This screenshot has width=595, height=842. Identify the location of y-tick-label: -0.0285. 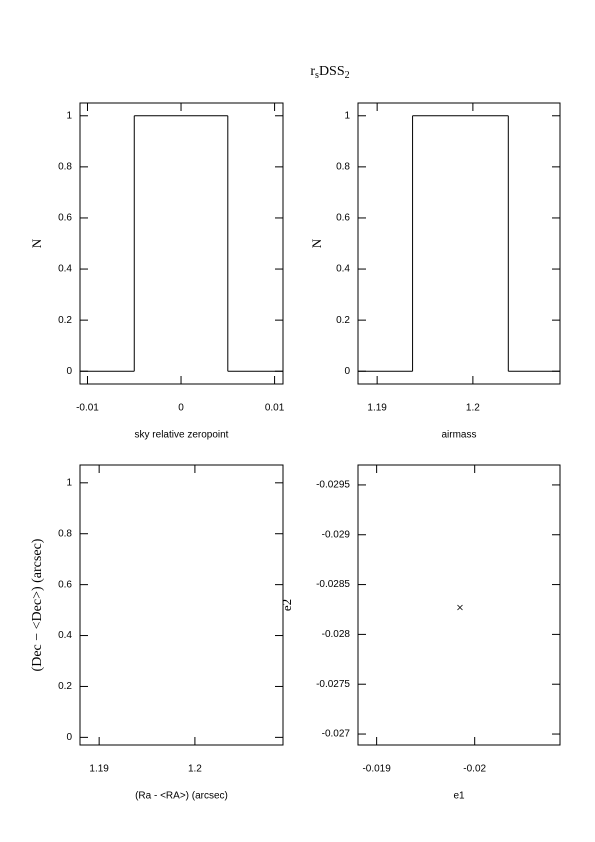
(333, 584).